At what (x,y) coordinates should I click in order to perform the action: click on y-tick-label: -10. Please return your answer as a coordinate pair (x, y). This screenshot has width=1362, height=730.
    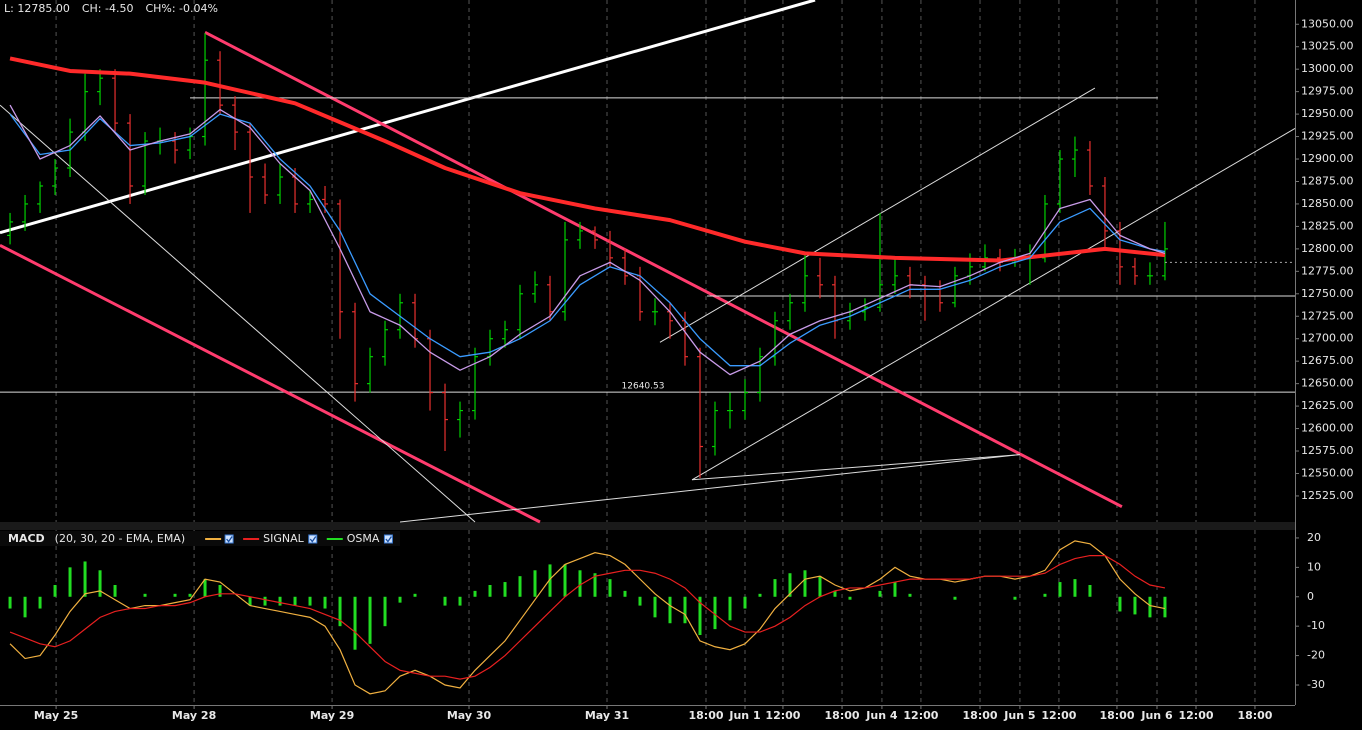
    Looking at the image, I should click on (1316, 625).